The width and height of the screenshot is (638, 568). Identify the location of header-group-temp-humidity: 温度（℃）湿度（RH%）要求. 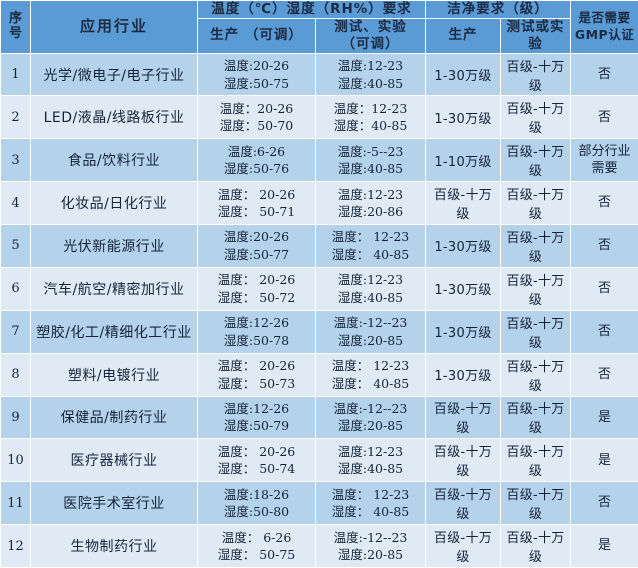
(311, 9).